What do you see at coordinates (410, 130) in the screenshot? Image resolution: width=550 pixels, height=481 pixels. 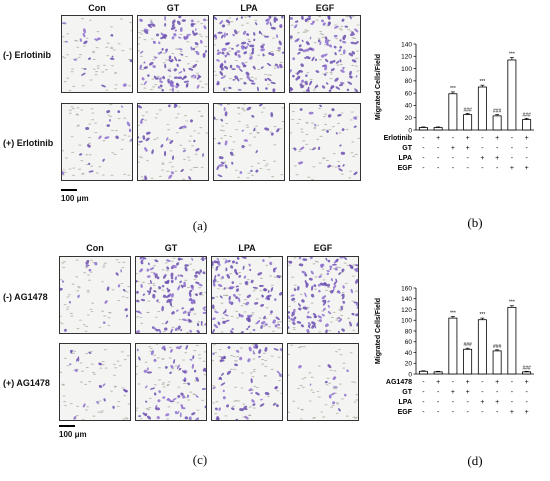 I see `y-tick-label: 0` at bounding box center [410, 130].